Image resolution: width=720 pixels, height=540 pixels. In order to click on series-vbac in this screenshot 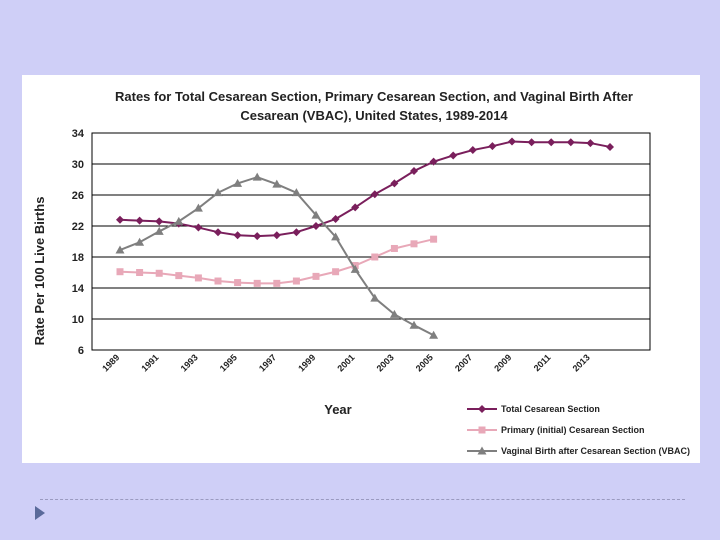, I will do `click(277, 255)`.